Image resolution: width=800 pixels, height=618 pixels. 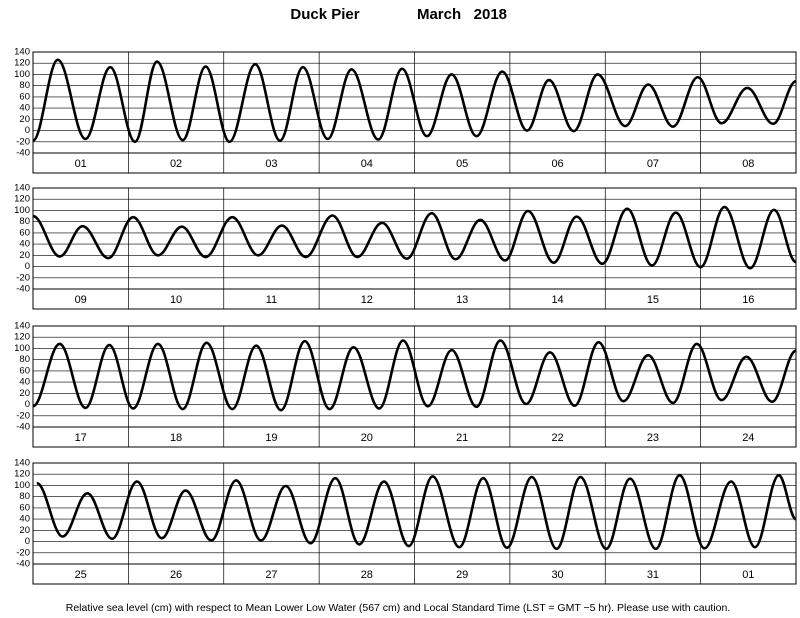 What do you see at coordinates (271, 575) in the screenshot?
I see `day-label: 27` at bounding box center [271, 575].